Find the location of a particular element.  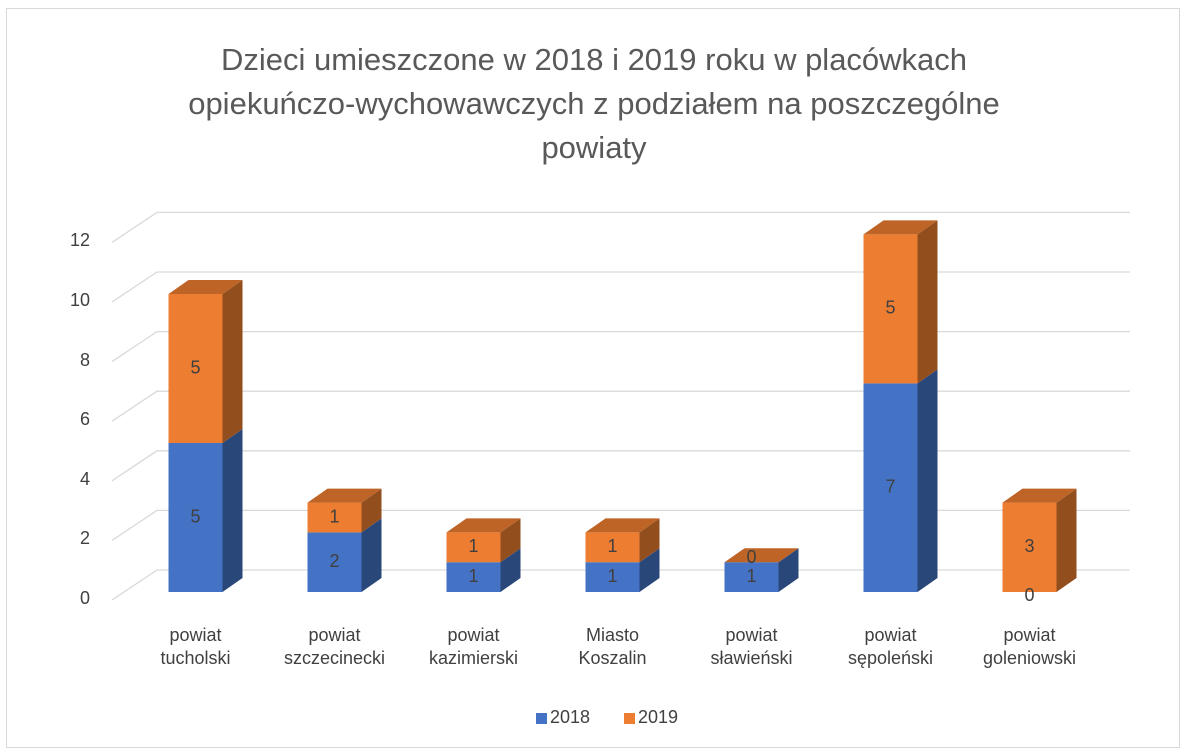

x-tick-label: powiat kazimierski is located at coordinates (473, 646).